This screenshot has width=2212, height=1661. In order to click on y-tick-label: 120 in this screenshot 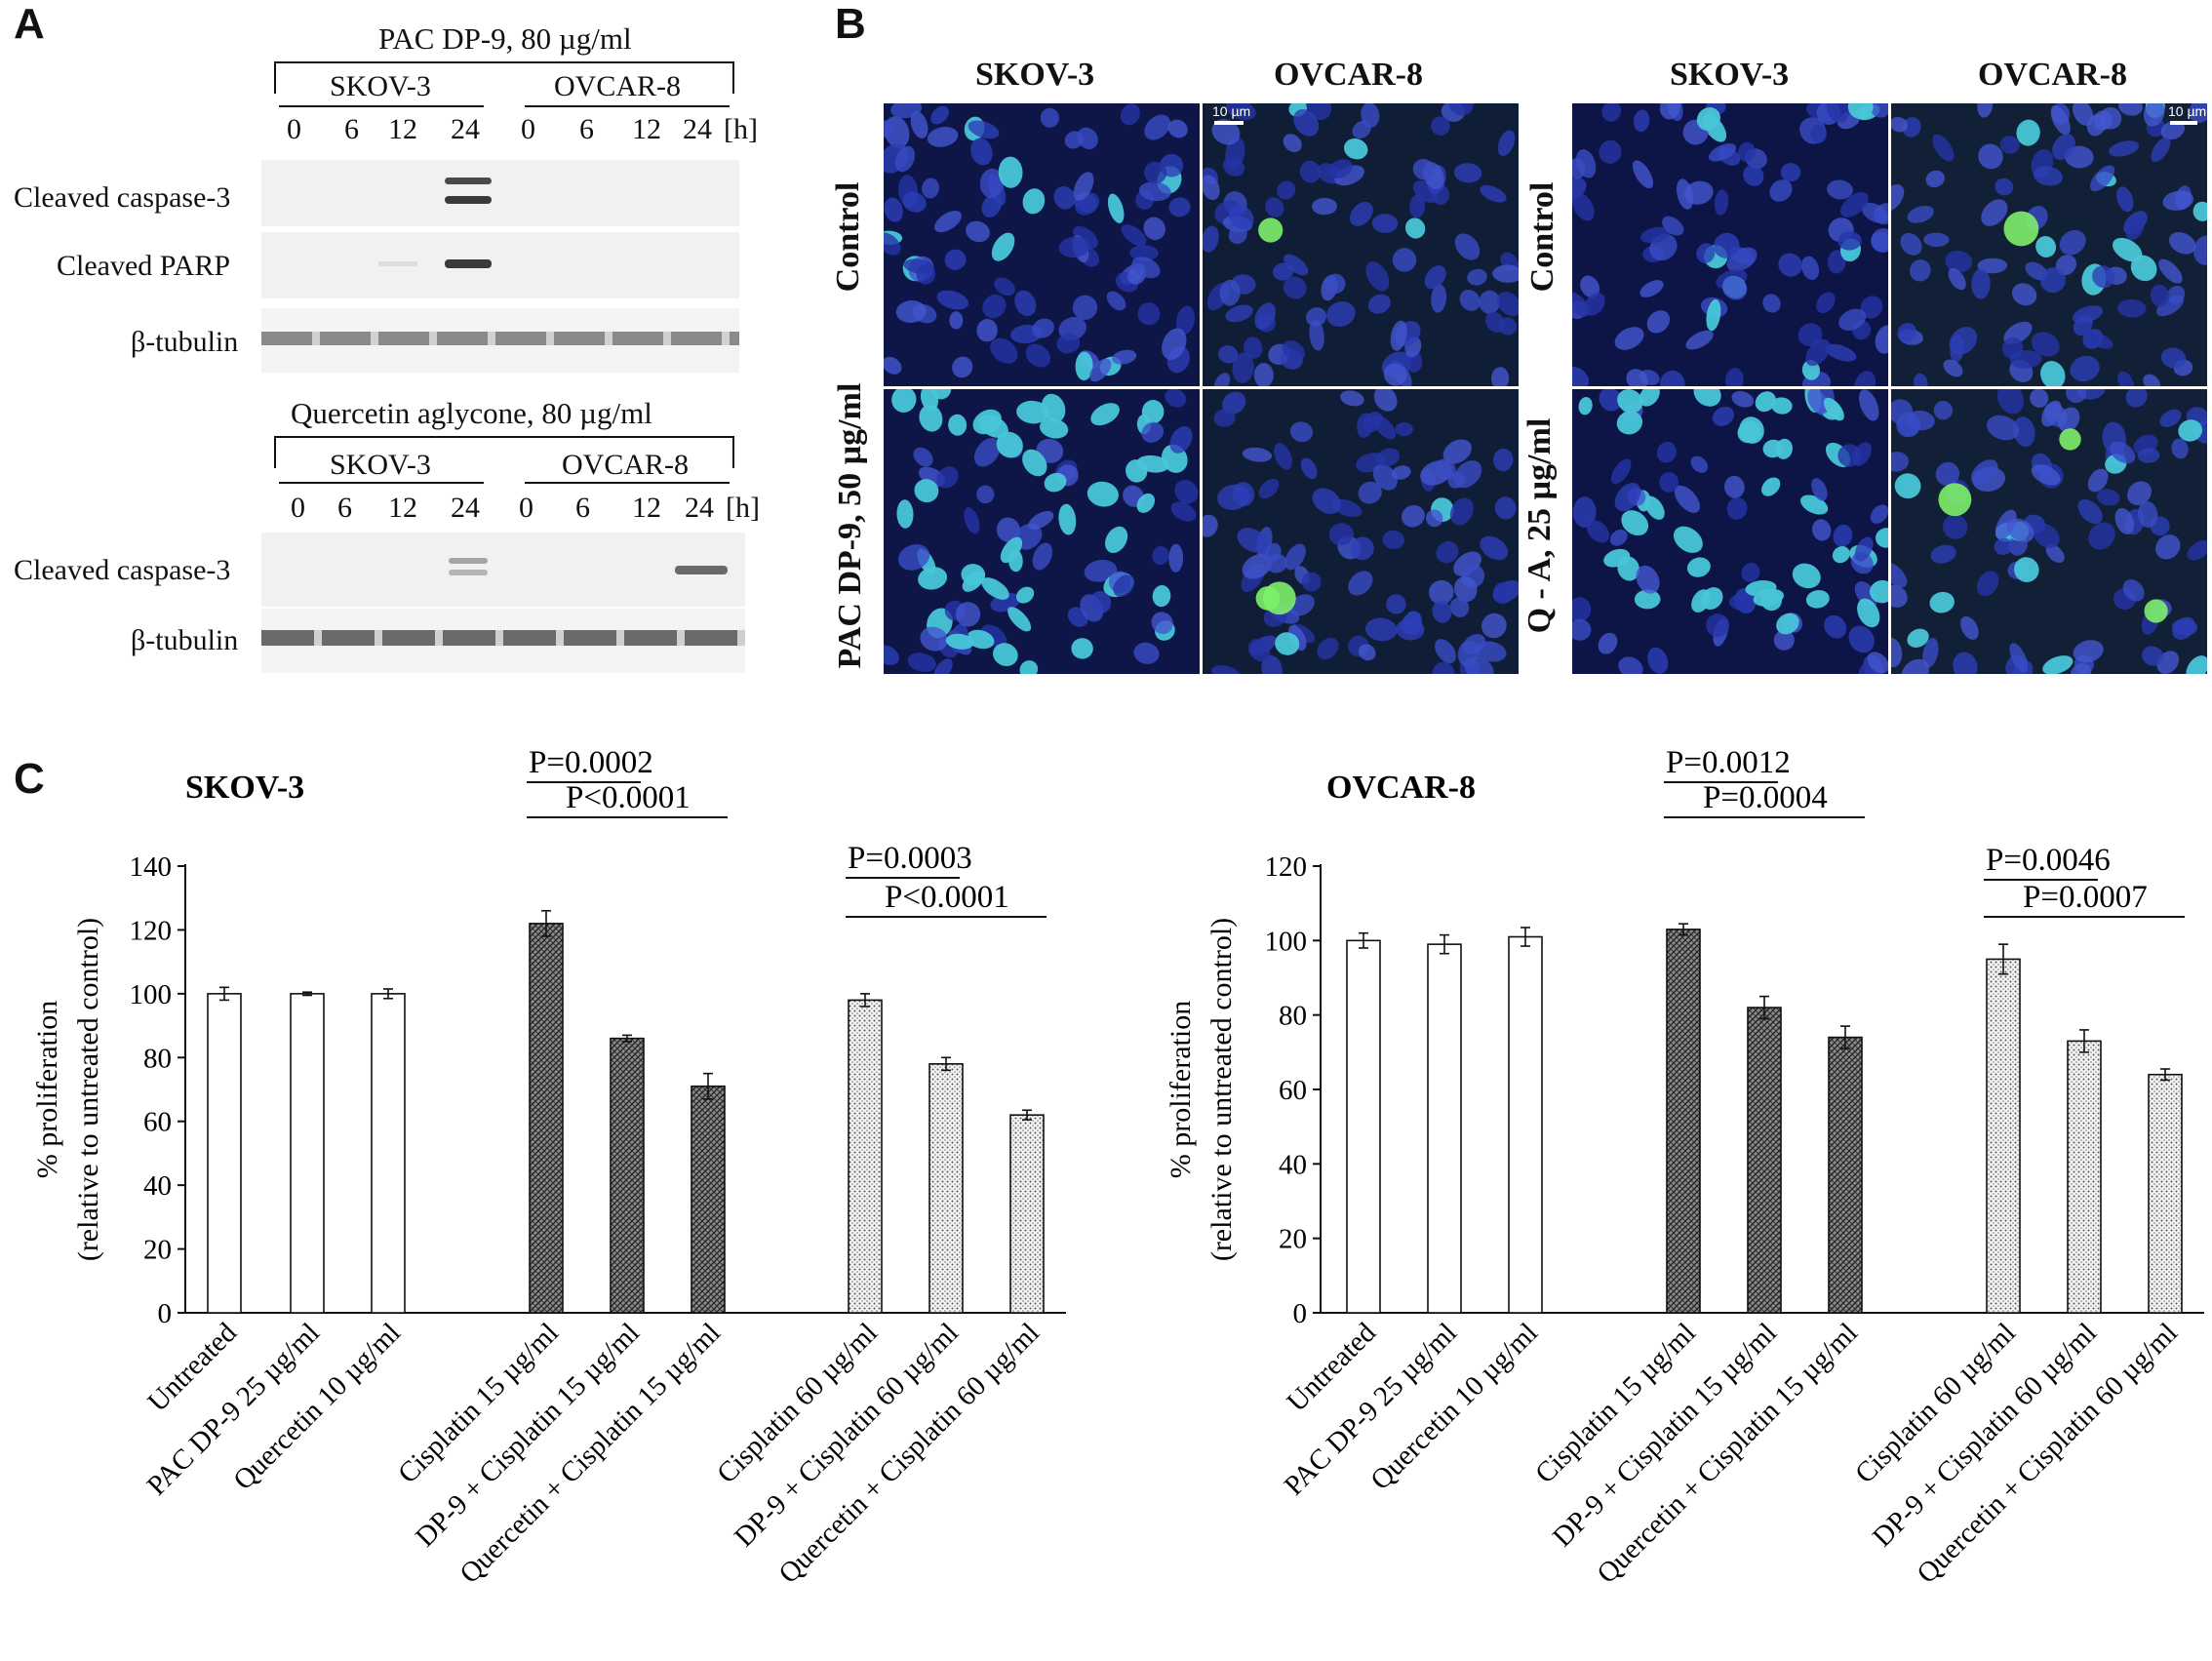, I will do `click(151, 930)`.